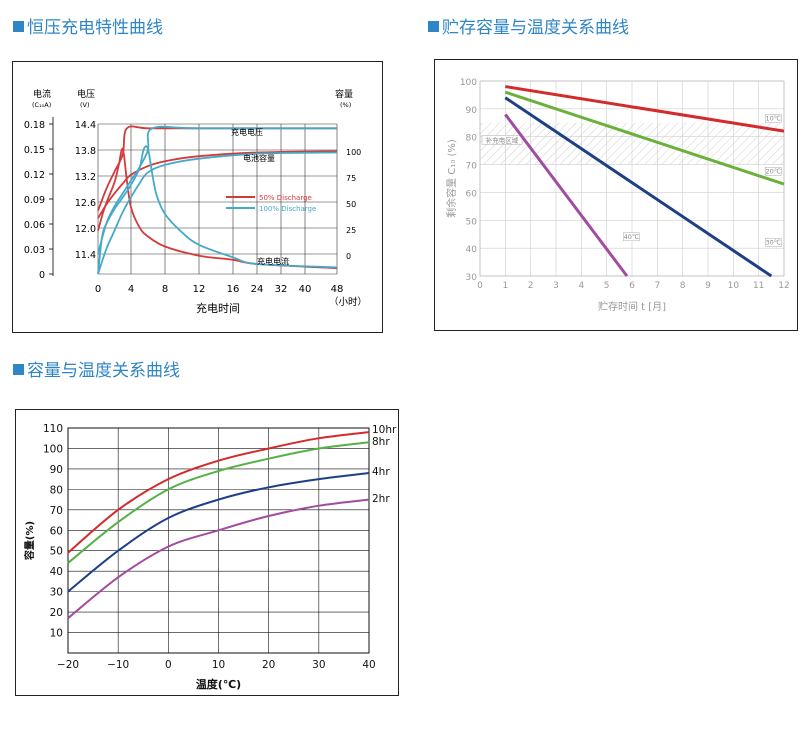 The width and height of the screenshot is (810, 731). I want to click on x-tick-label: 24, so click(257, 289).